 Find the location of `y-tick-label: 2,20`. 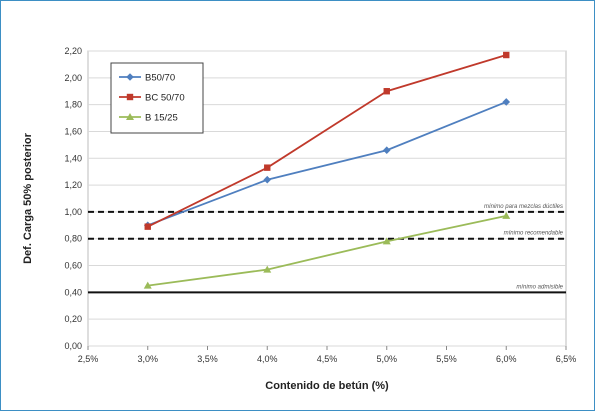

y-tick-label: 2,20 is located at coordinates (73, 51).